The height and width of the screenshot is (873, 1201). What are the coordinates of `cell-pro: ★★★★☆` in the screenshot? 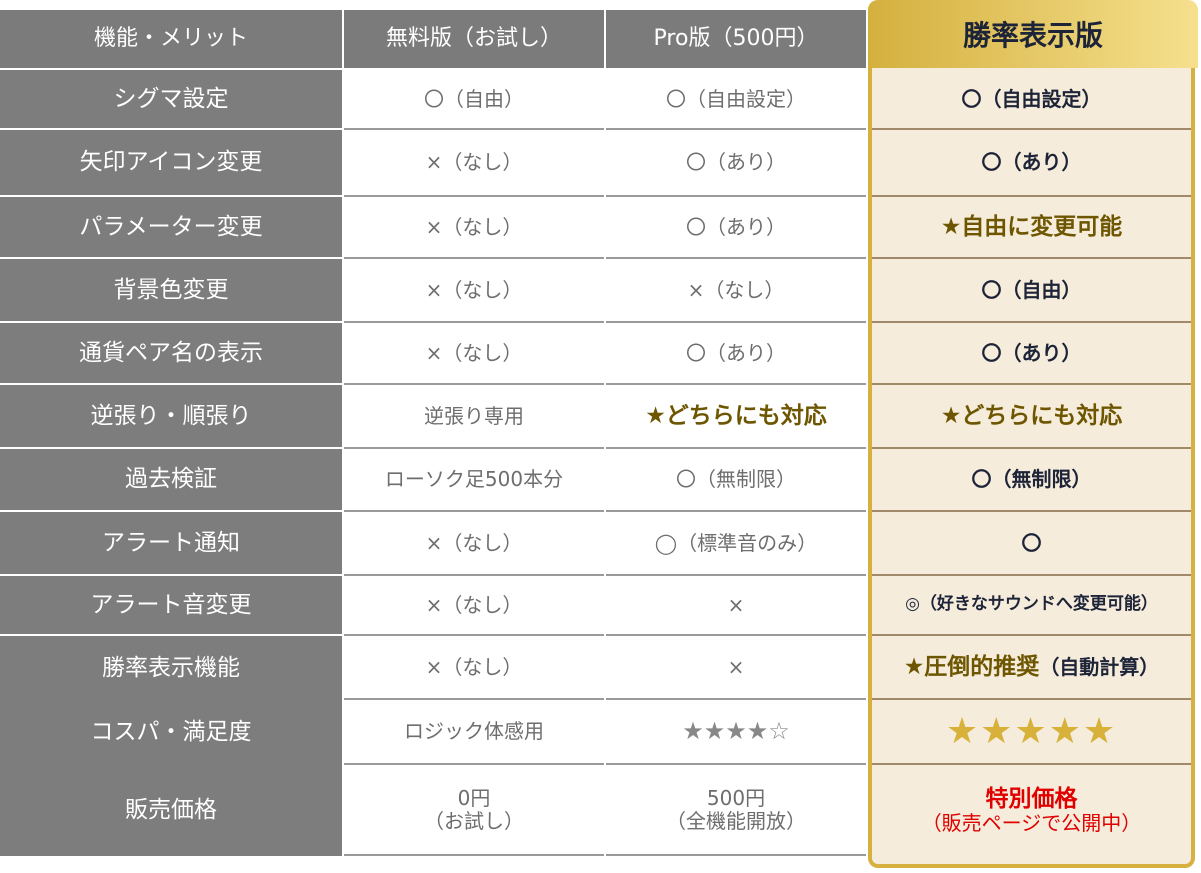 It's located at (736, 732).